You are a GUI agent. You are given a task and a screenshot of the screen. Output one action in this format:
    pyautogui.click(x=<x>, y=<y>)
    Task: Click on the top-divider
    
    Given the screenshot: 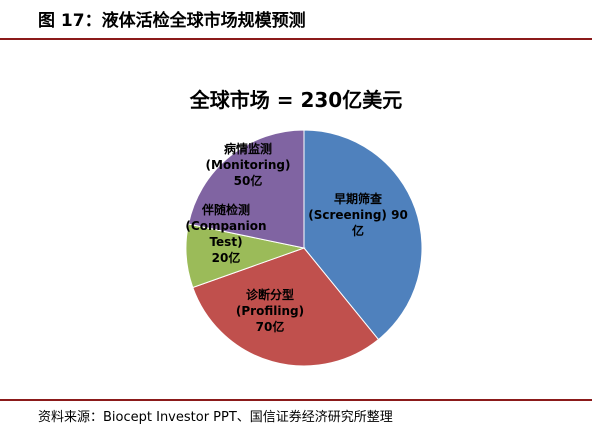 What is the action you would take?
    pyautogui.click(x=296, y=39)
    